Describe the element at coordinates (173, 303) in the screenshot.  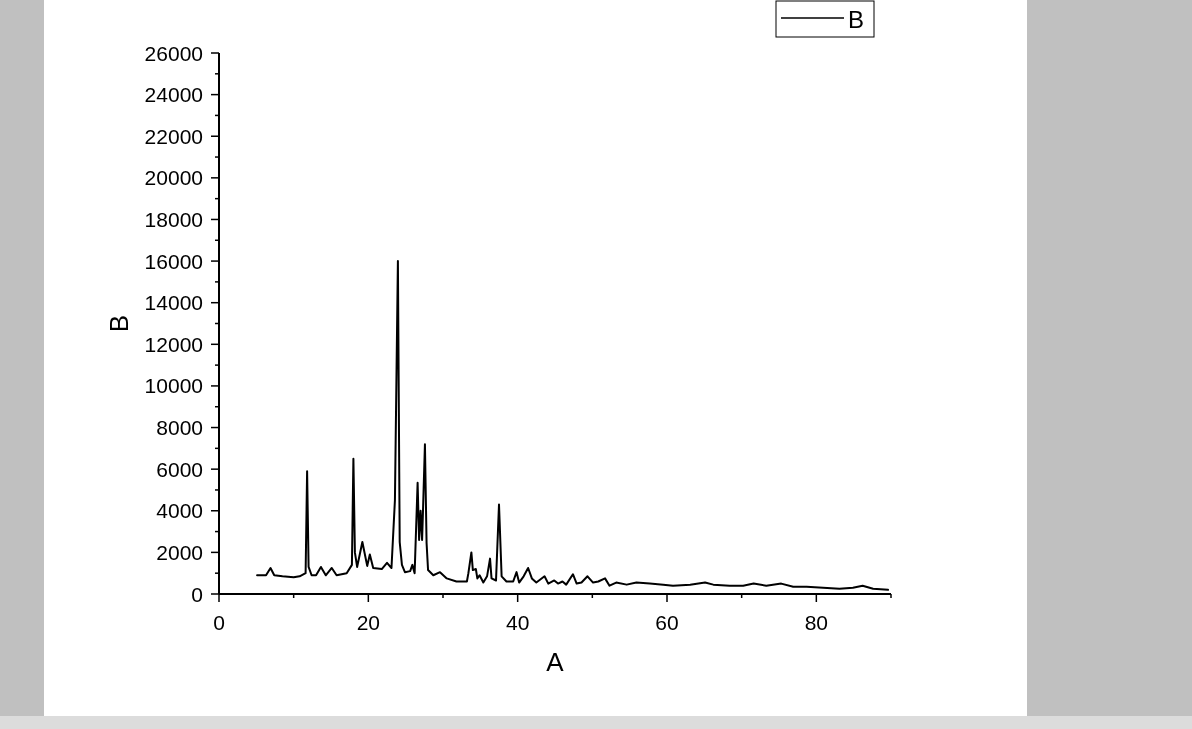
I see `y-tick-label: 14000` at that location.